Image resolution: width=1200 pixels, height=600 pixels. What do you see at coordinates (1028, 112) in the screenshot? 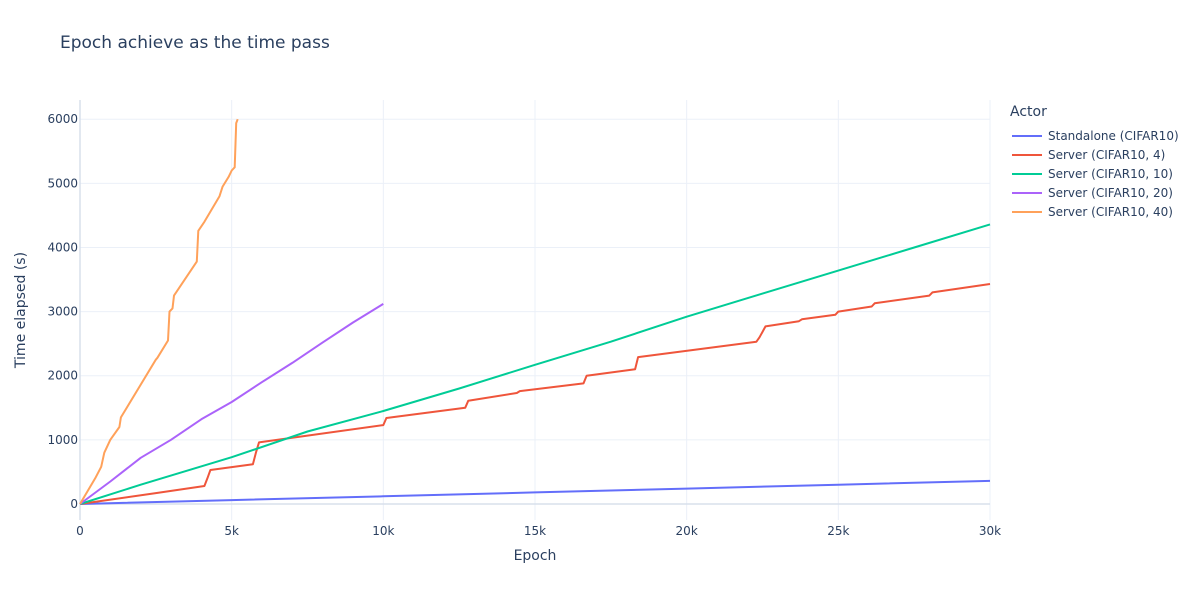
I see `legend-title: Actor` at bounding box center [1028, 112].